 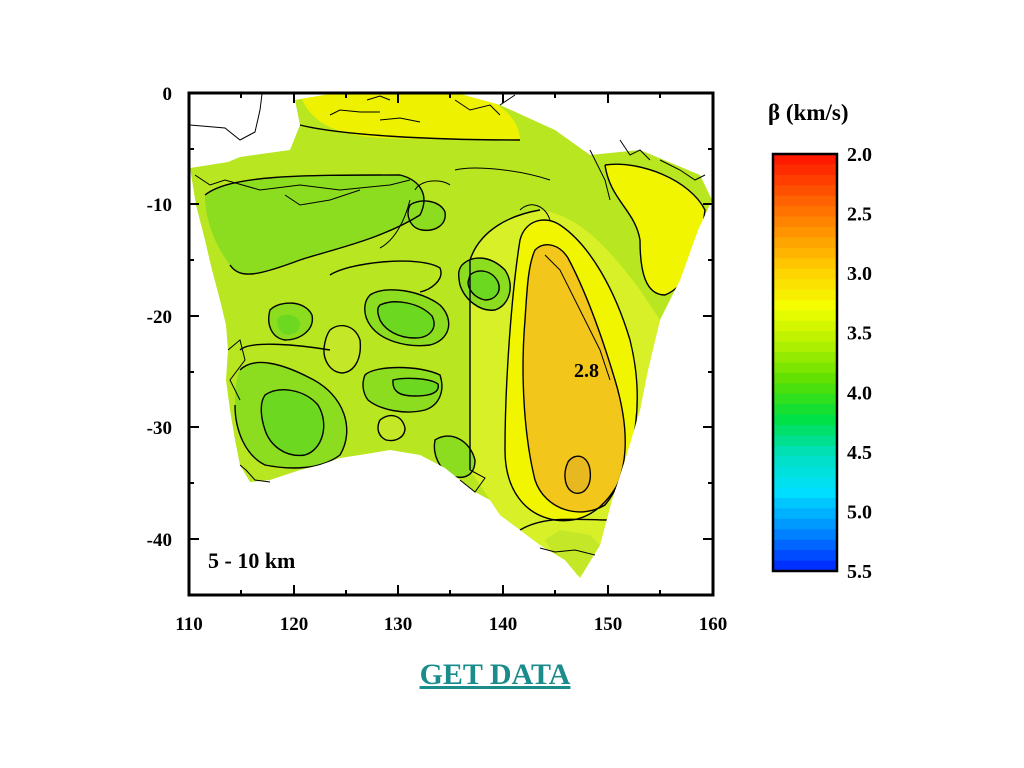 I want to click on colorbar-label: 5.5, so click(x=859, y=572).